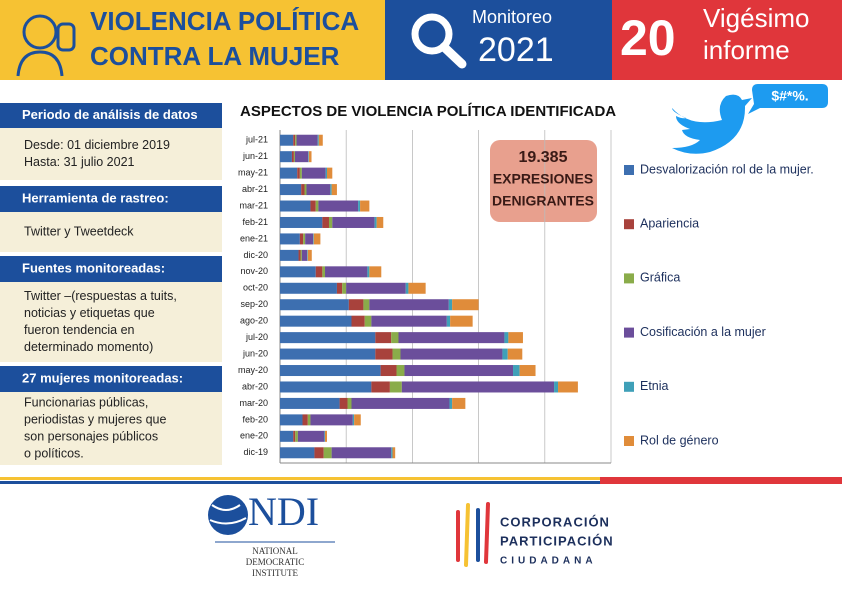 The height and width of the screenshot is (595, 842). Describe the element at coordinates (721, 480) in the screenshot. I see `stripe` at that location.